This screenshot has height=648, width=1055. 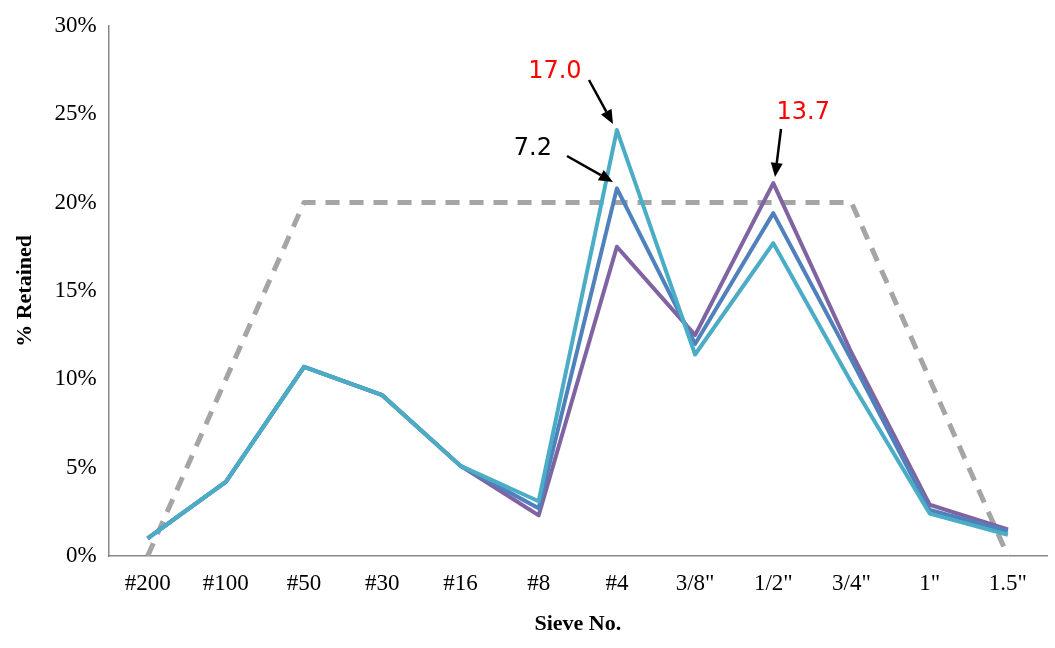 I want to click on y-tick-label: 10%, so click(x=75, y=378).